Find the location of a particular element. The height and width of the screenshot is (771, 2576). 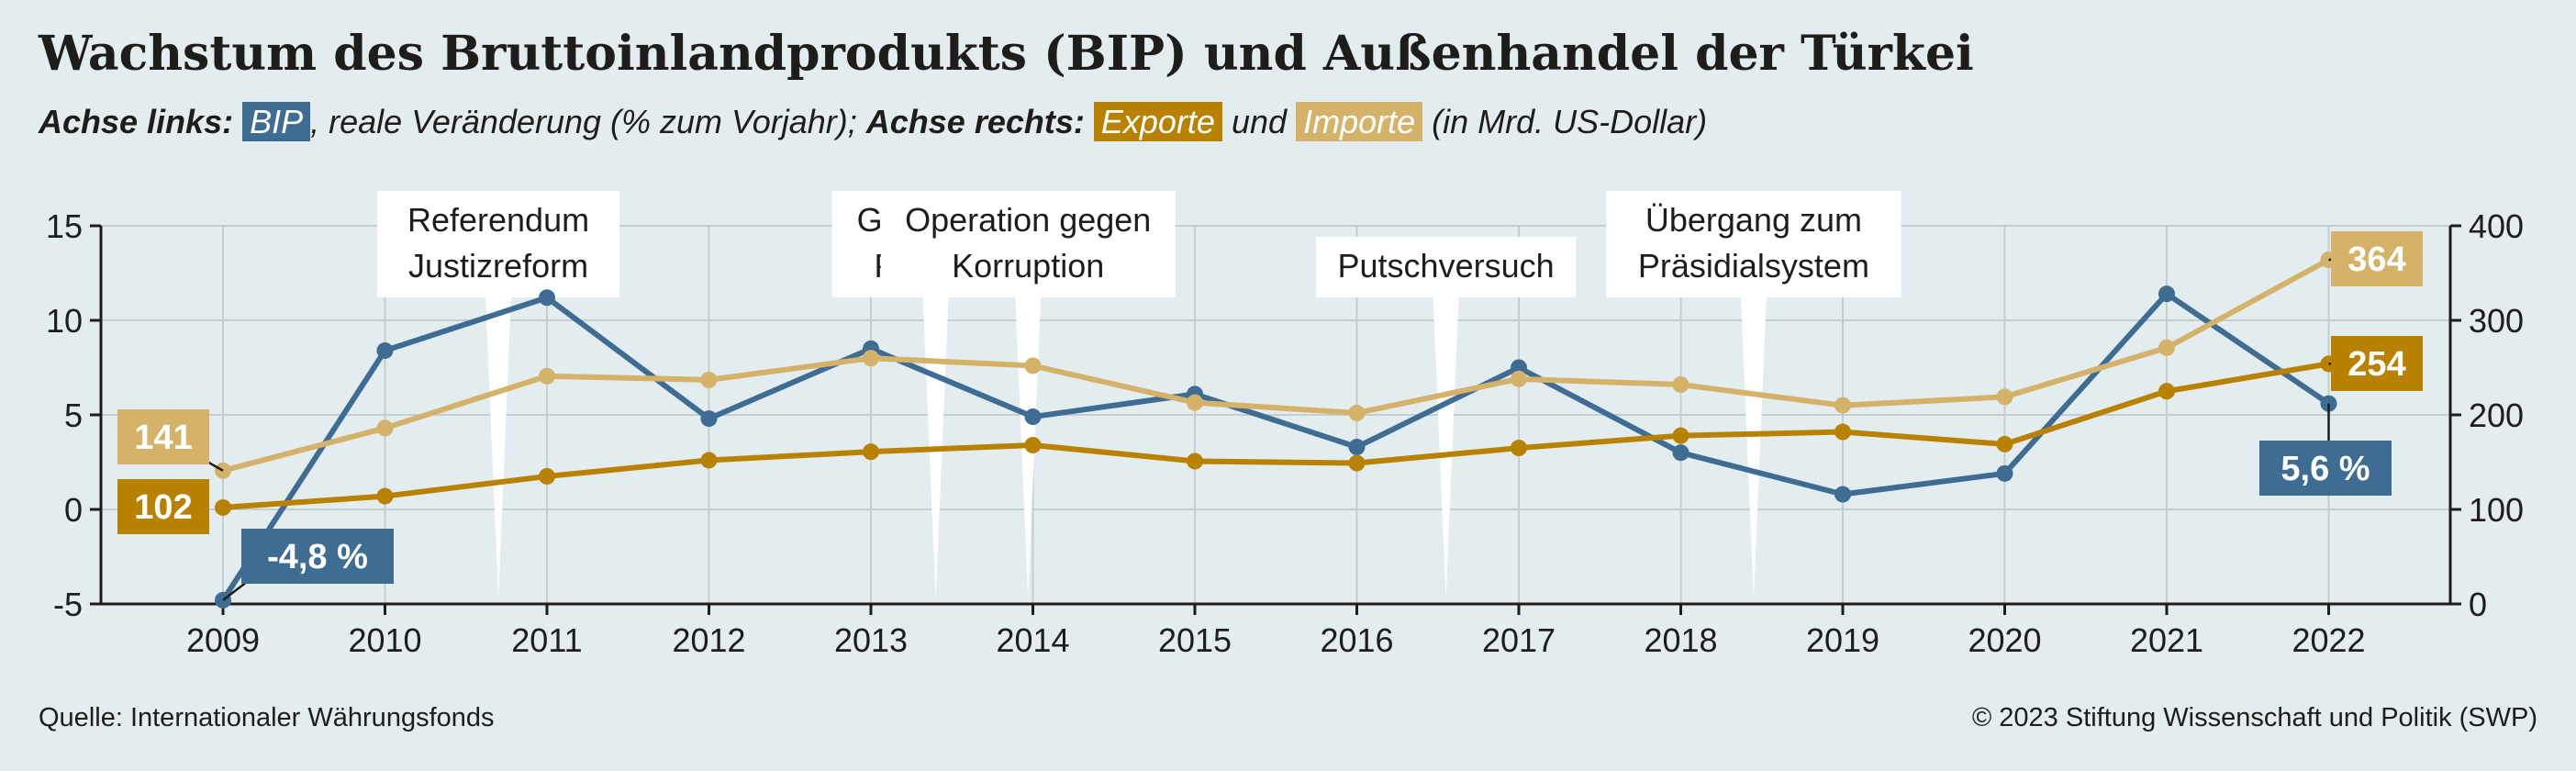

annotation-text: Referendum is located at coordinates (498, 220).